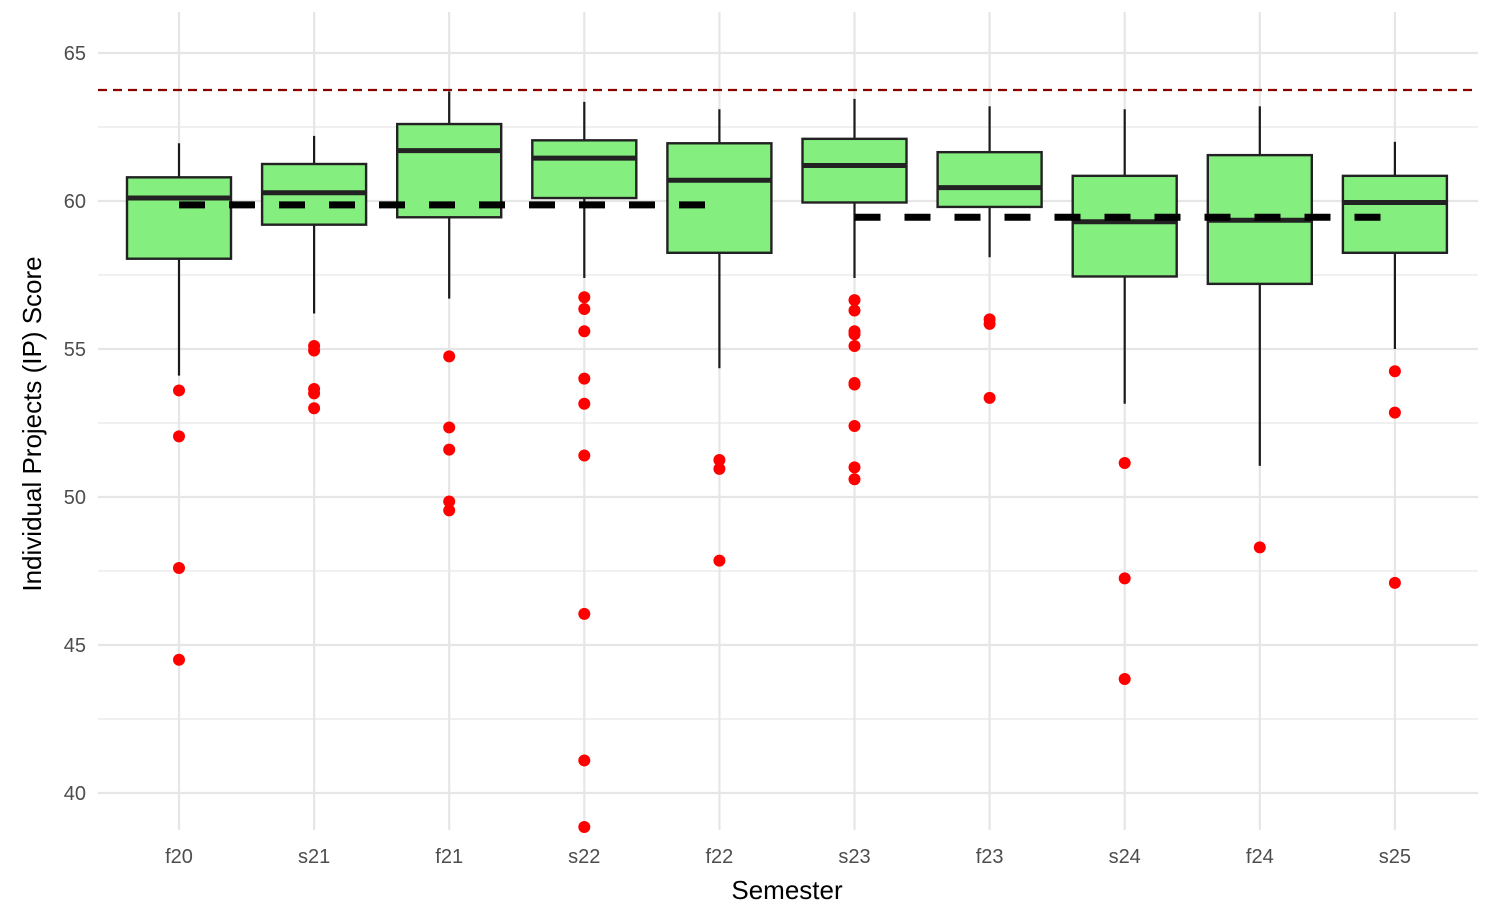 This screenshot has height=923, width=1493. Describe the element at coordinates (781, 211) in the screenshot. I see `segment-mean-layer` at that location.